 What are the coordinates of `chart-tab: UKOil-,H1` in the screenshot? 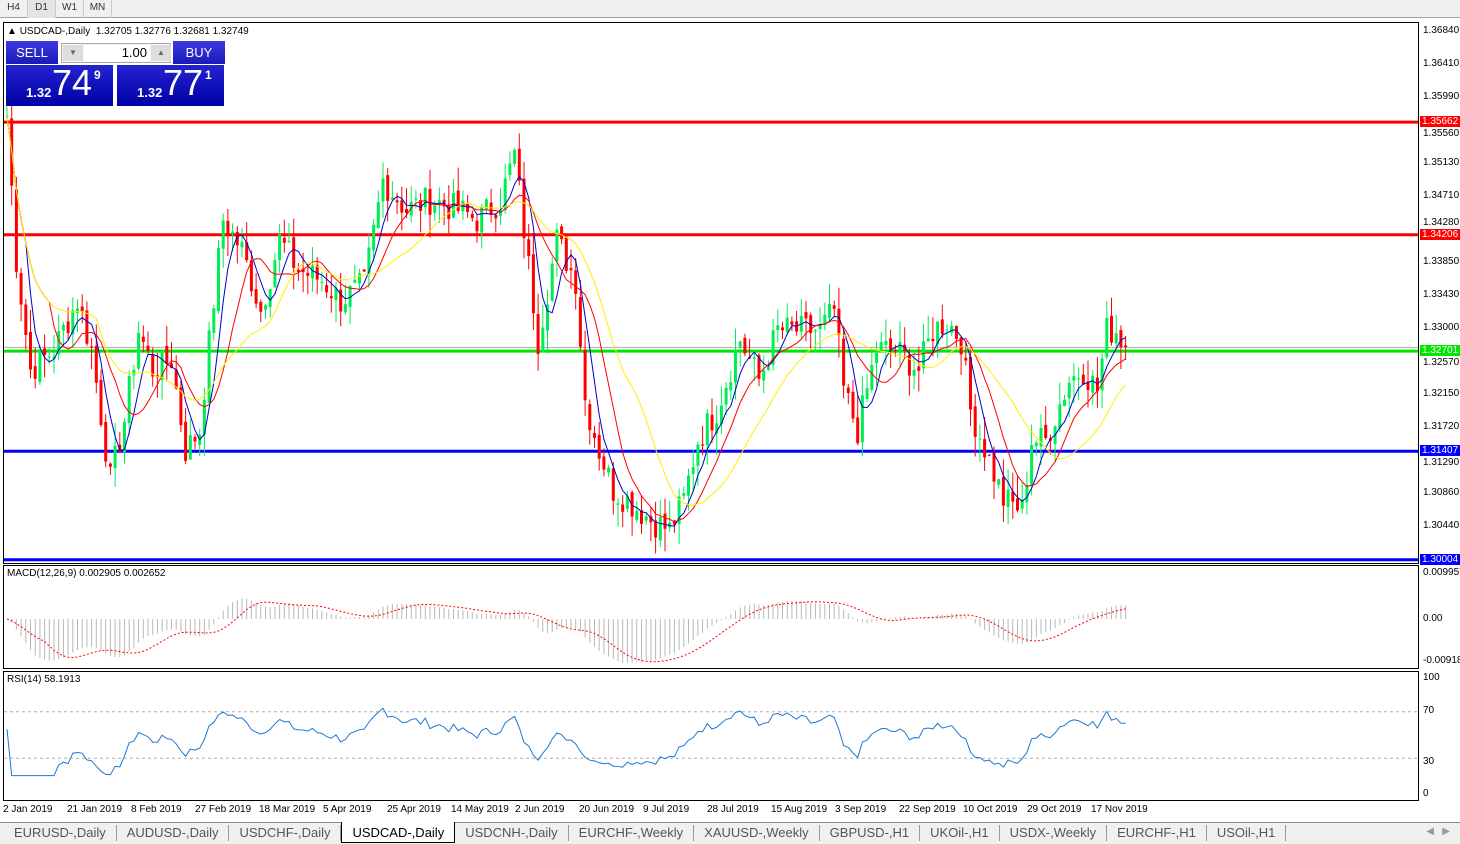 It's located at (960, 833).